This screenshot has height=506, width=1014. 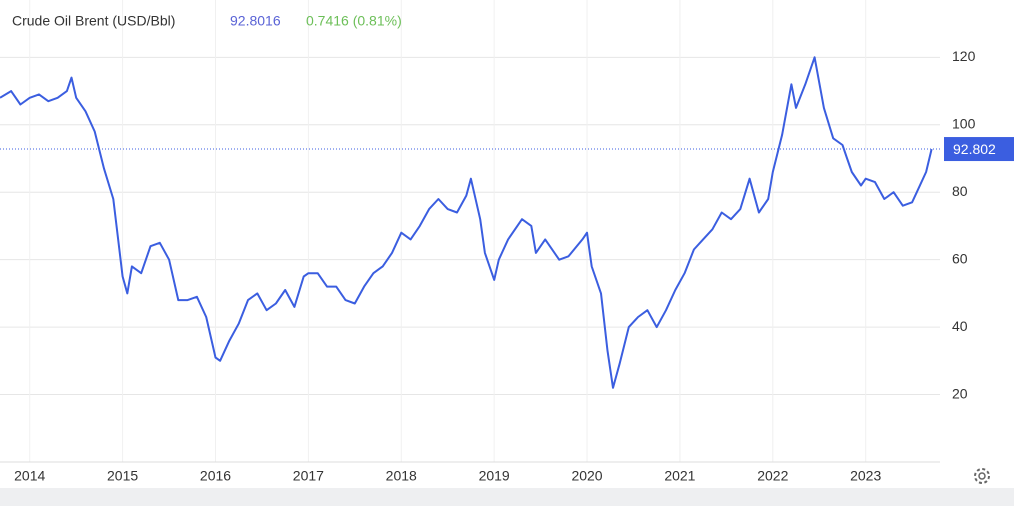 I want to click on x-tick-label: 2023, so click(x=865, y=476).